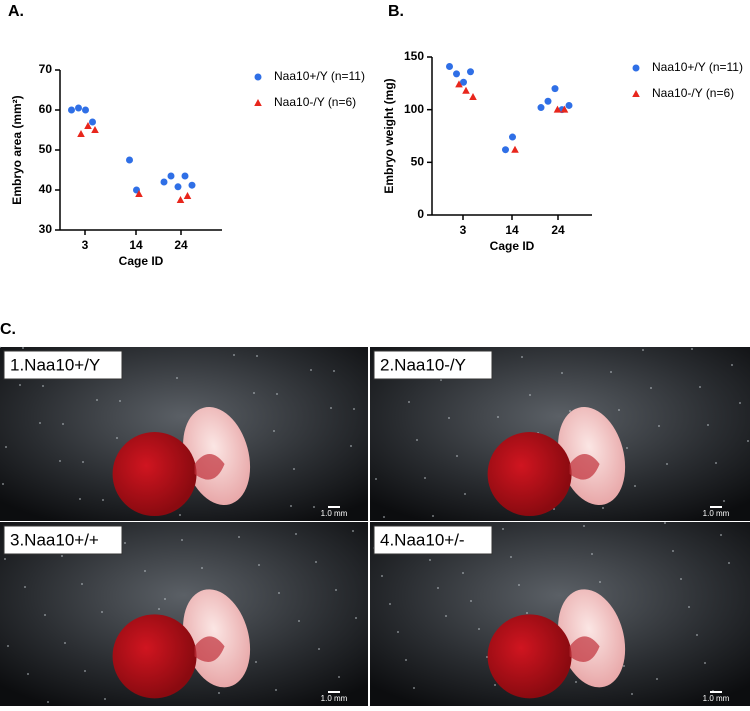 The width and height of the screenshot is (750, 711). What do you see at coordinates (258, 77) in the screenshot?
I see `legend-marker` at bounding box center [258, 77].